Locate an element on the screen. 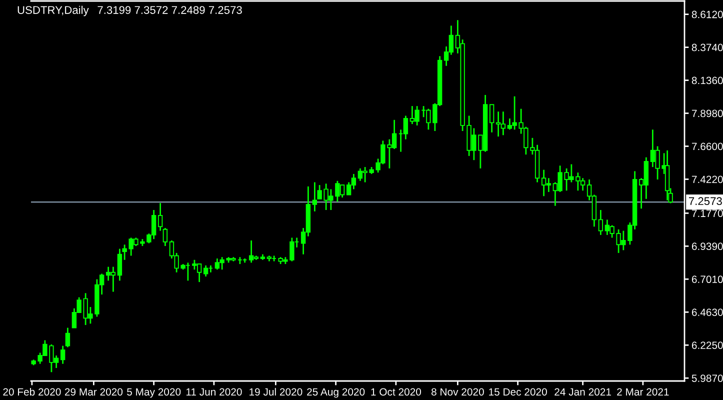  x-tick-label: 25 Aug 2020 is located at coordinates (336, 393).